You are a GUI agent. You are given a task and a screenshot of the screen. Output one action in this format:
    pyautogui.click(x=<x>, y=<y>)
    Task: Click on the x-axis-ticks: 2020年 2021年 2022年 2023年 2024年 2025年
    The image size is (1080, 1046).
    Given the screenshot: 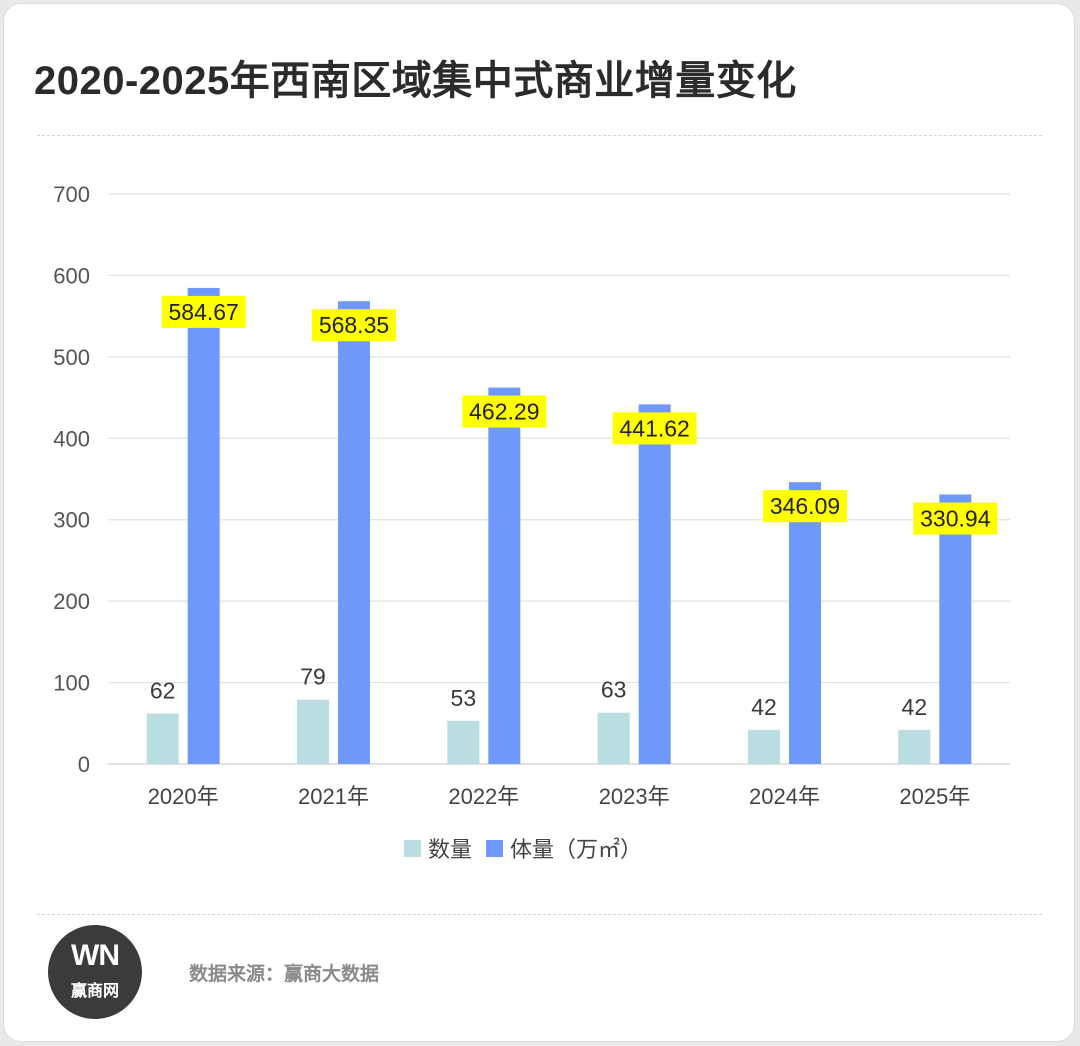 What is the action you would take?
    pyautogui.click(x=559, y=796)
    